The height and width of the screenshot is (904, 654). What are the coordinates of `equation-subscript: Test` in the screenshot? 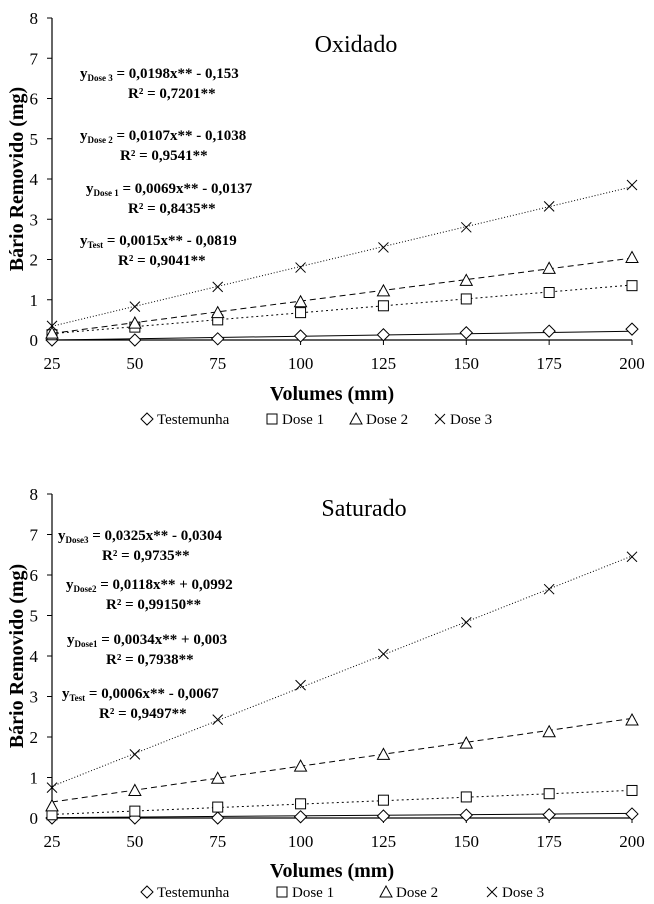 It's located at (78, 698).